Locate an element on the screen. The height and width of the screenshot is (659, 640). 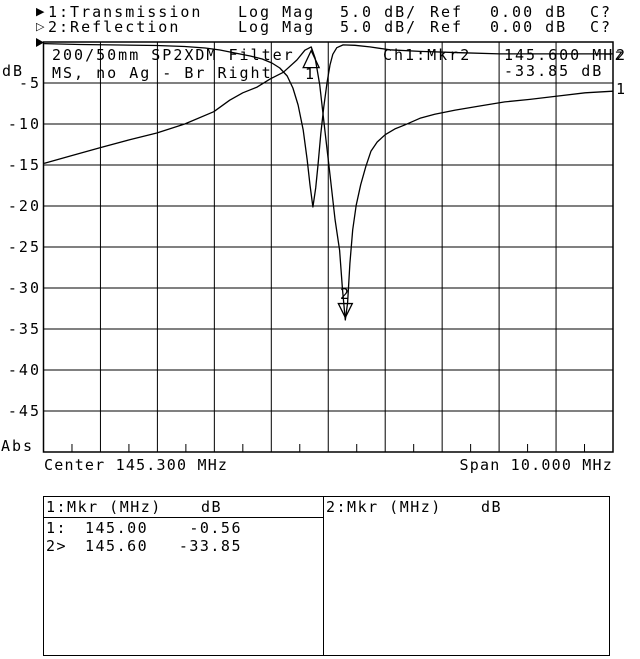
marker-table-ch2-header: 2:Mkr (MHz) is located at coordinates (384, 507).